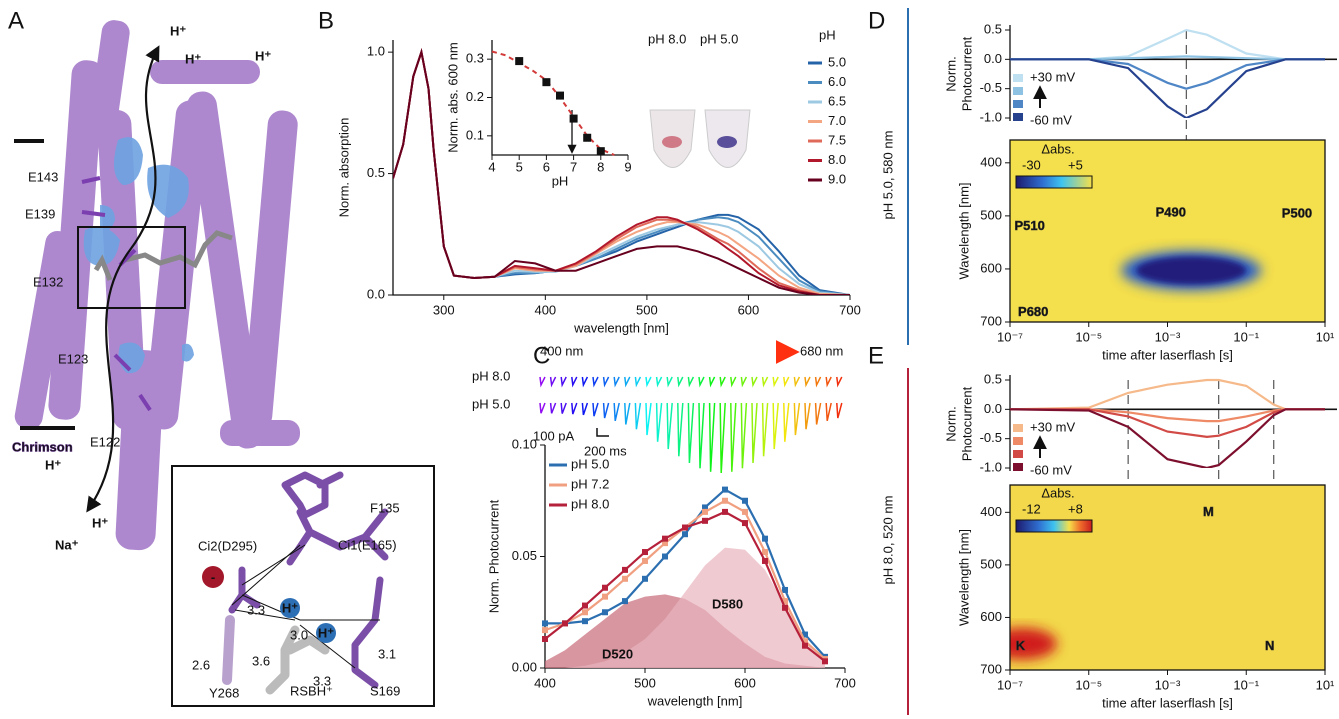 The image size is (1339, 719). I want to click on side-label: pH 8.0, 520 nm, so click(887, 540).